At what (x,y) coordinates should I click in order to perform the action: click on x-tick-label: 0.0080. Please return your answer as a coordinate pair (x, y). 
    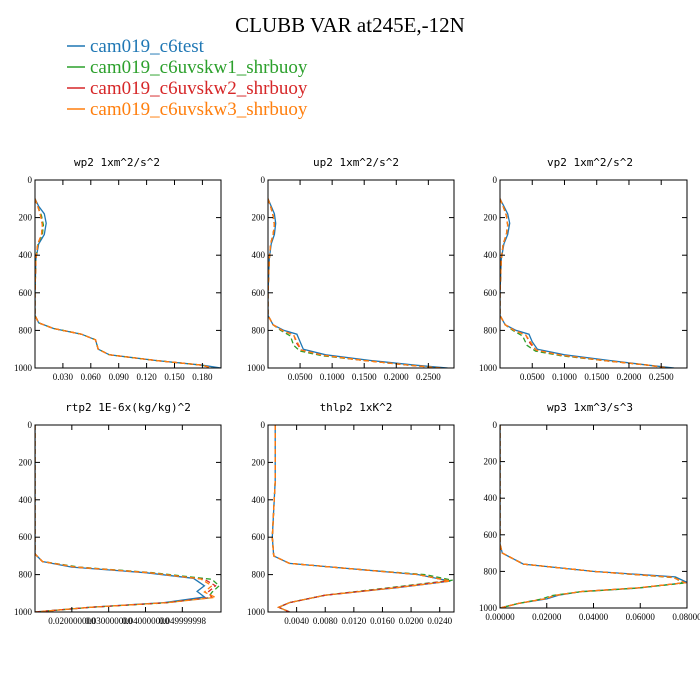
    Looking at the image, I should click on (325, 621).